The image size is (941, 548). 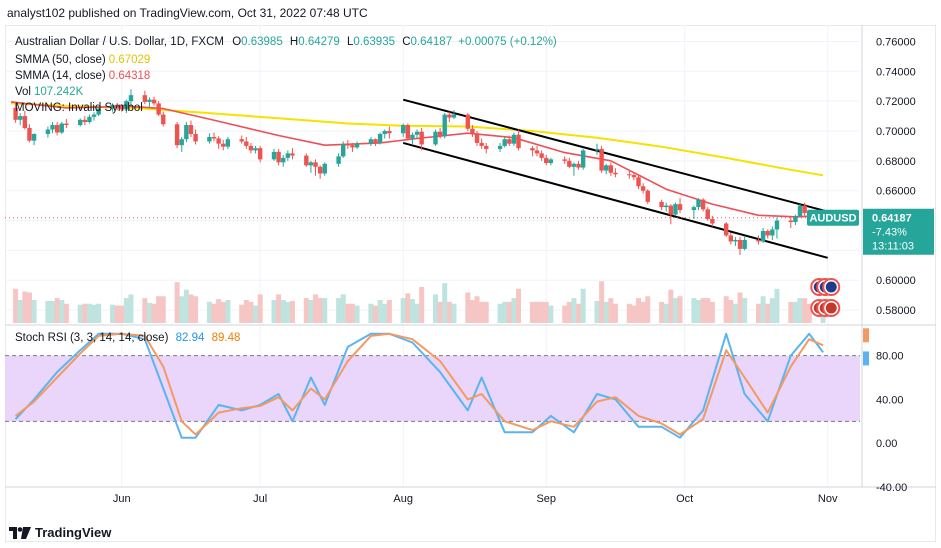 I want to click on time-tick-label: Oct, so click(x=684, y=499).